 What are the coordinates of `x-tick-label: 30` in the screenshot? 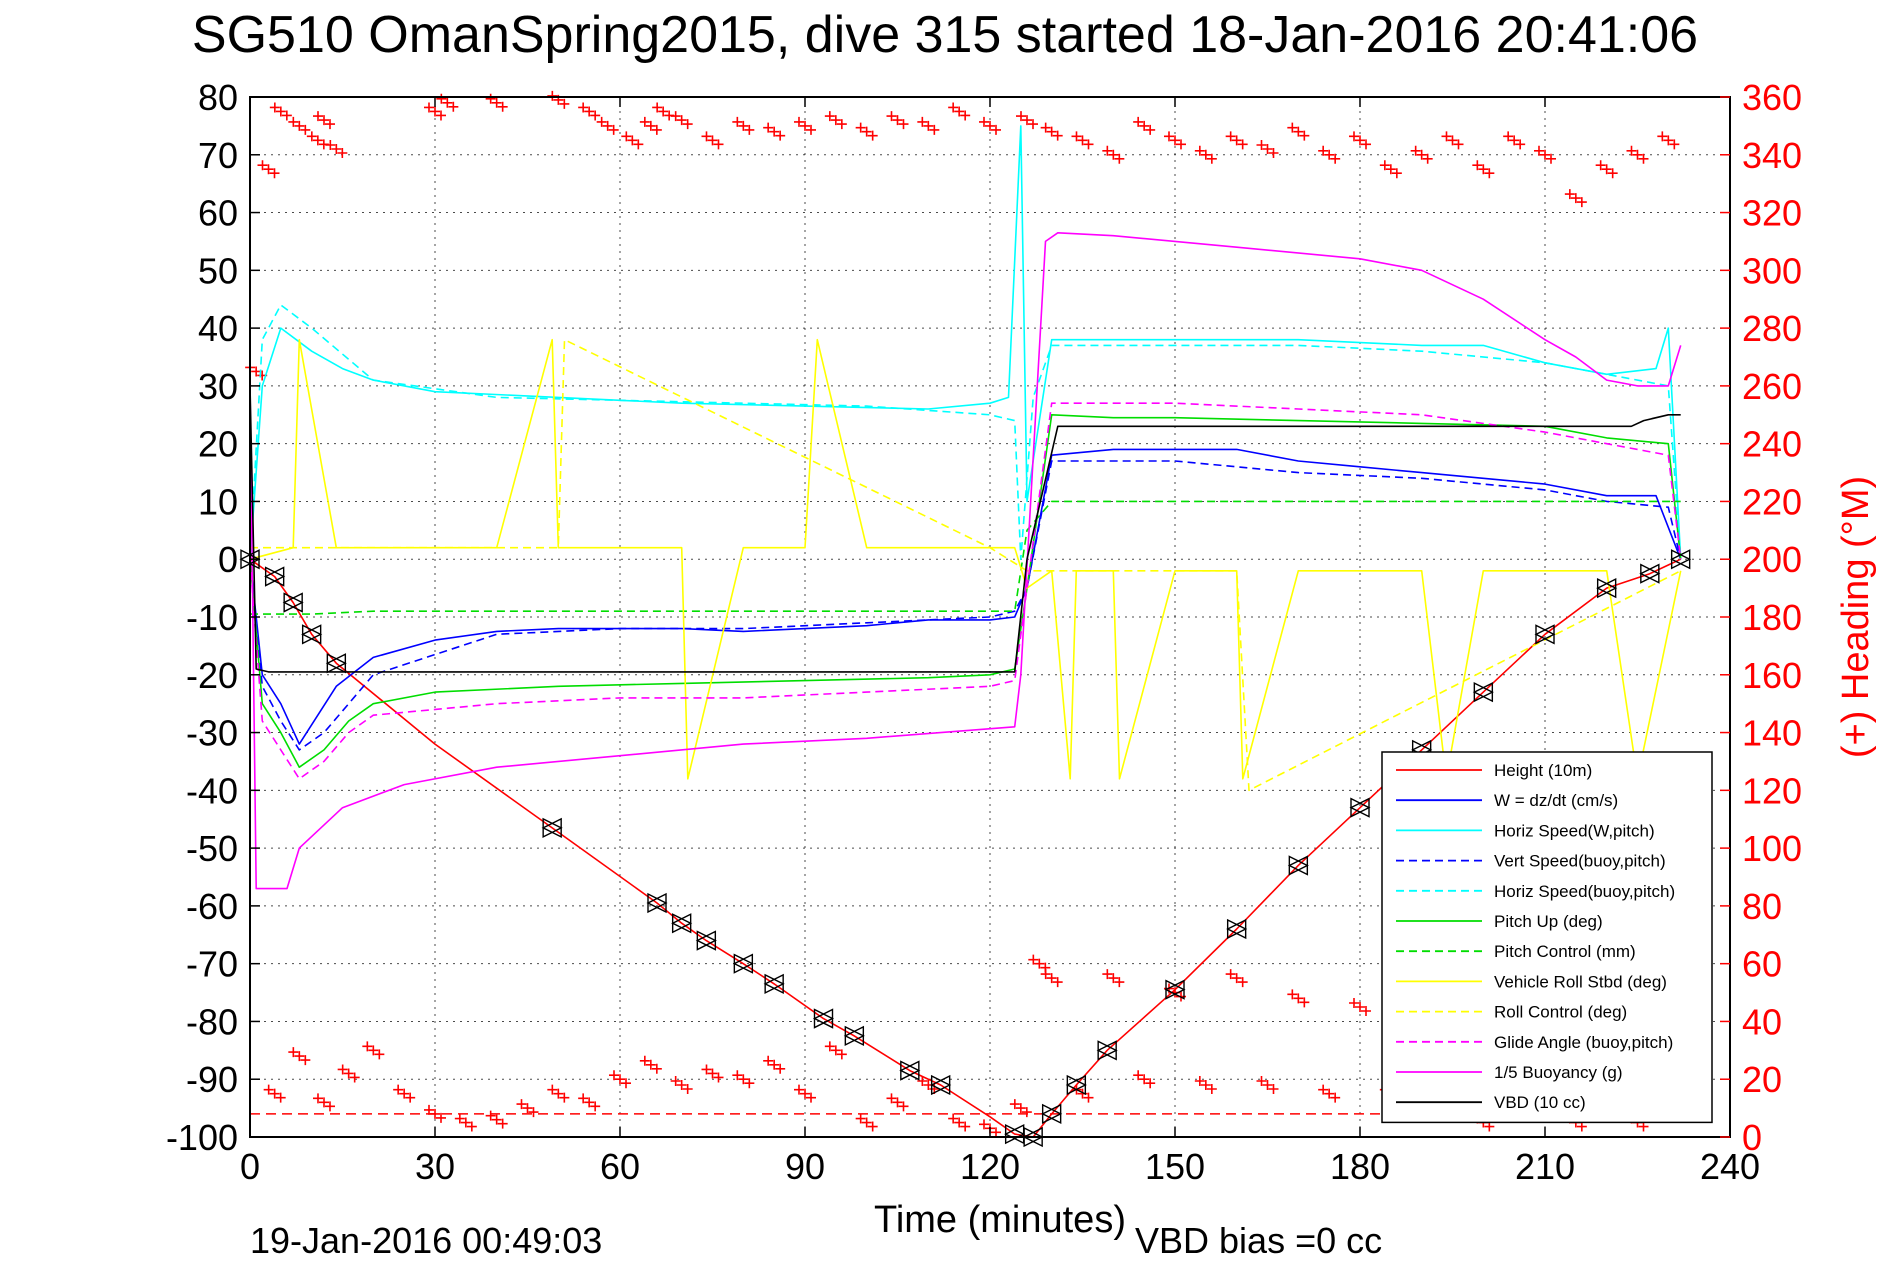 It's located at (435, 1166).